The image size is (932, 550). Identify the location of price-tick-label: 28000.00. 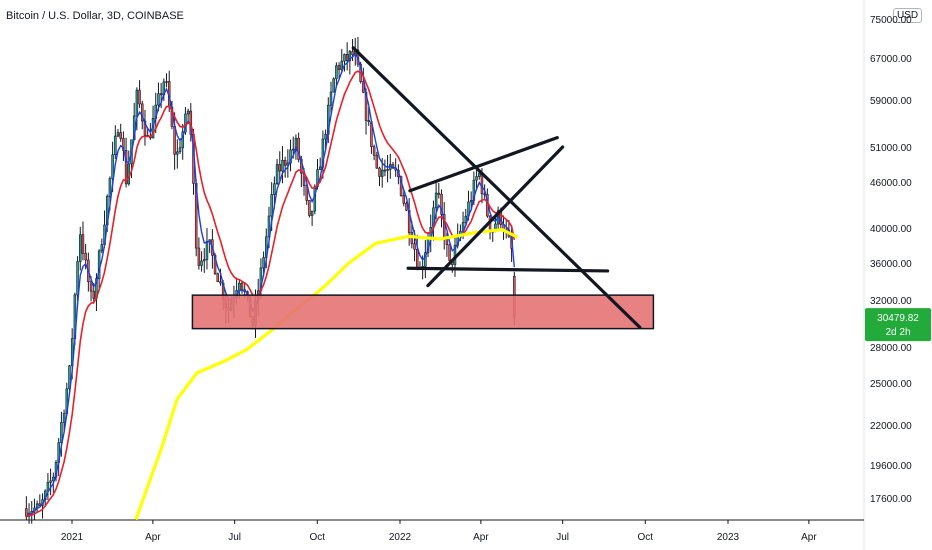
(891, 348).